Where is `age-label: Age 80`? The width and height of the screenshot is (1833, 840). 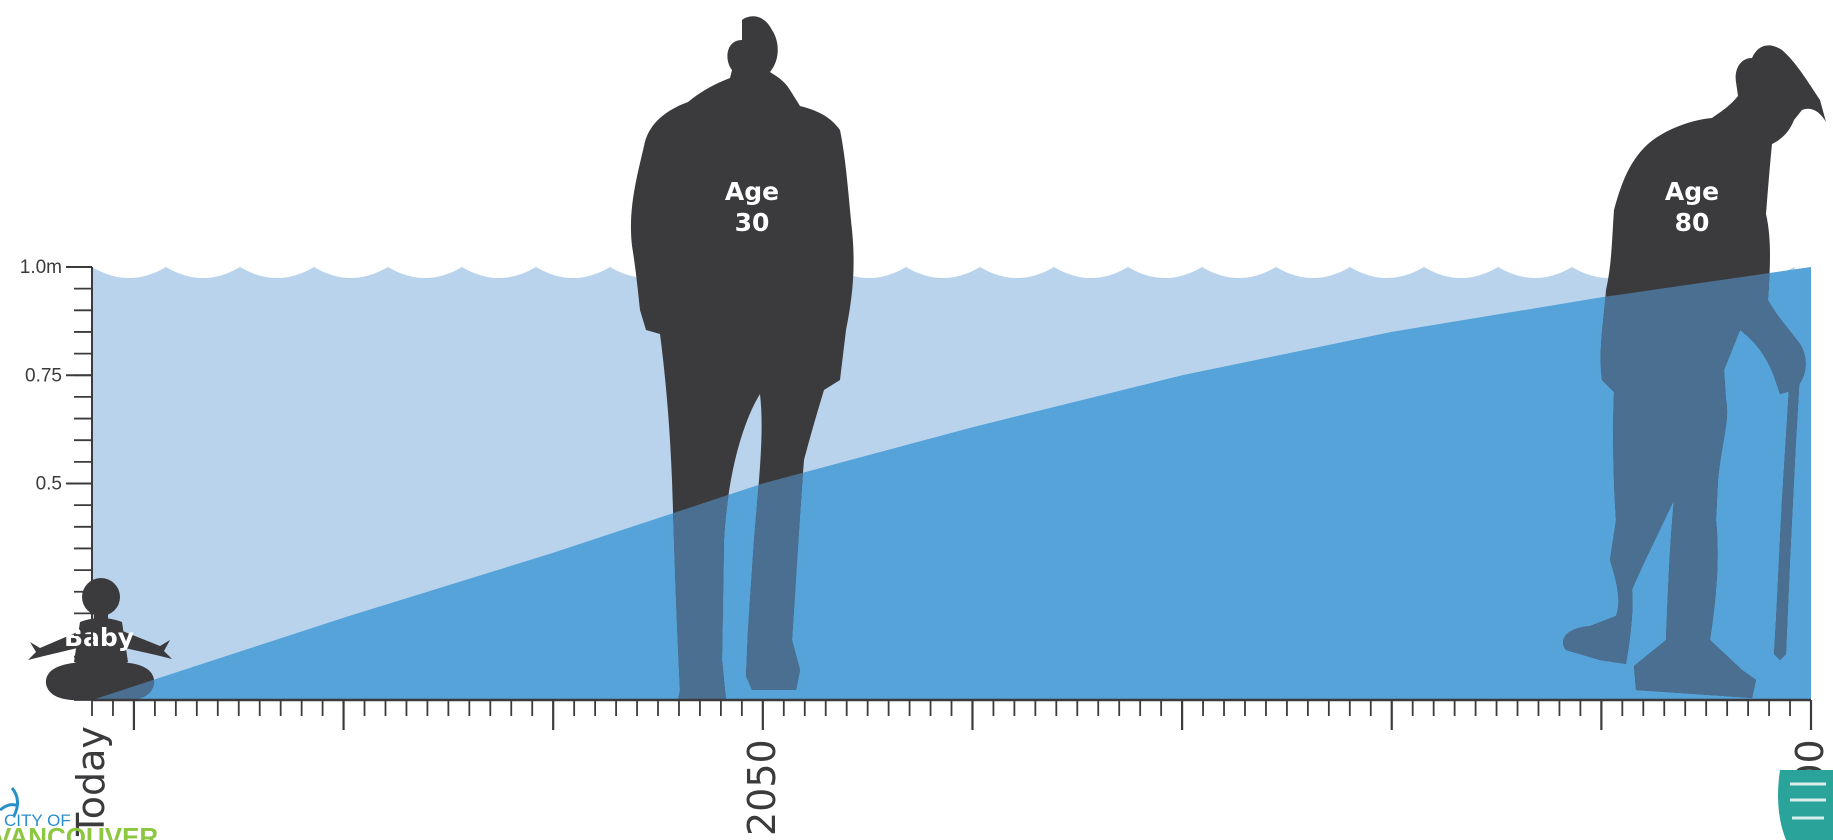
age-label: Age 80 is located at coordinates (1692, 207).